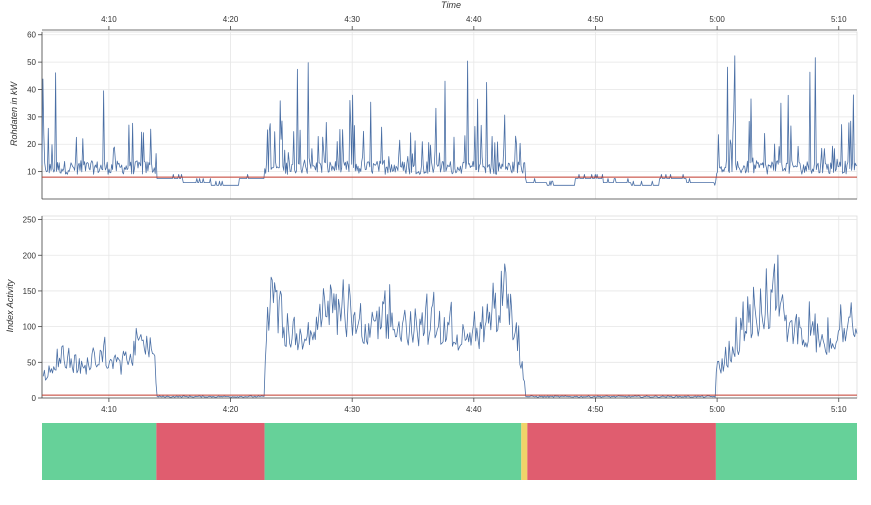 Image resolution: width=871 pixels, height=505 pixels. Describe the element at coordinates (31, 117) in the screenshot. I see `y-tick-label: 30` at that location.